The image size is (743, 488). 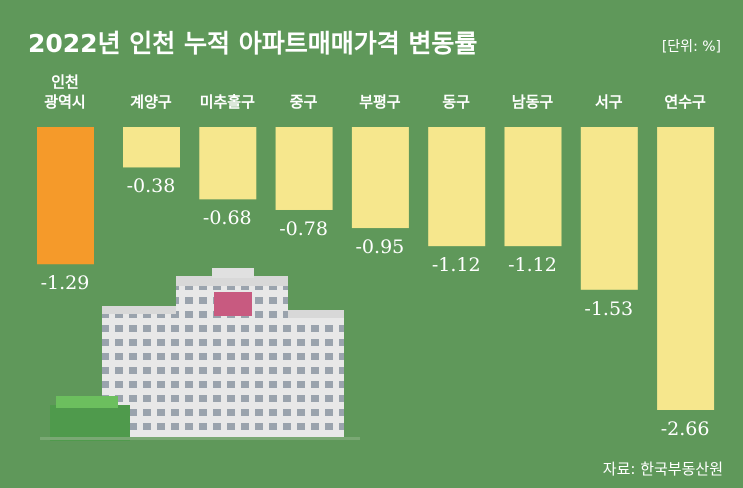 What do you see at coordinates (151, 102) in the screenshot?
I see `x-tick-label: 계양구` at bounding box center [151, 102].